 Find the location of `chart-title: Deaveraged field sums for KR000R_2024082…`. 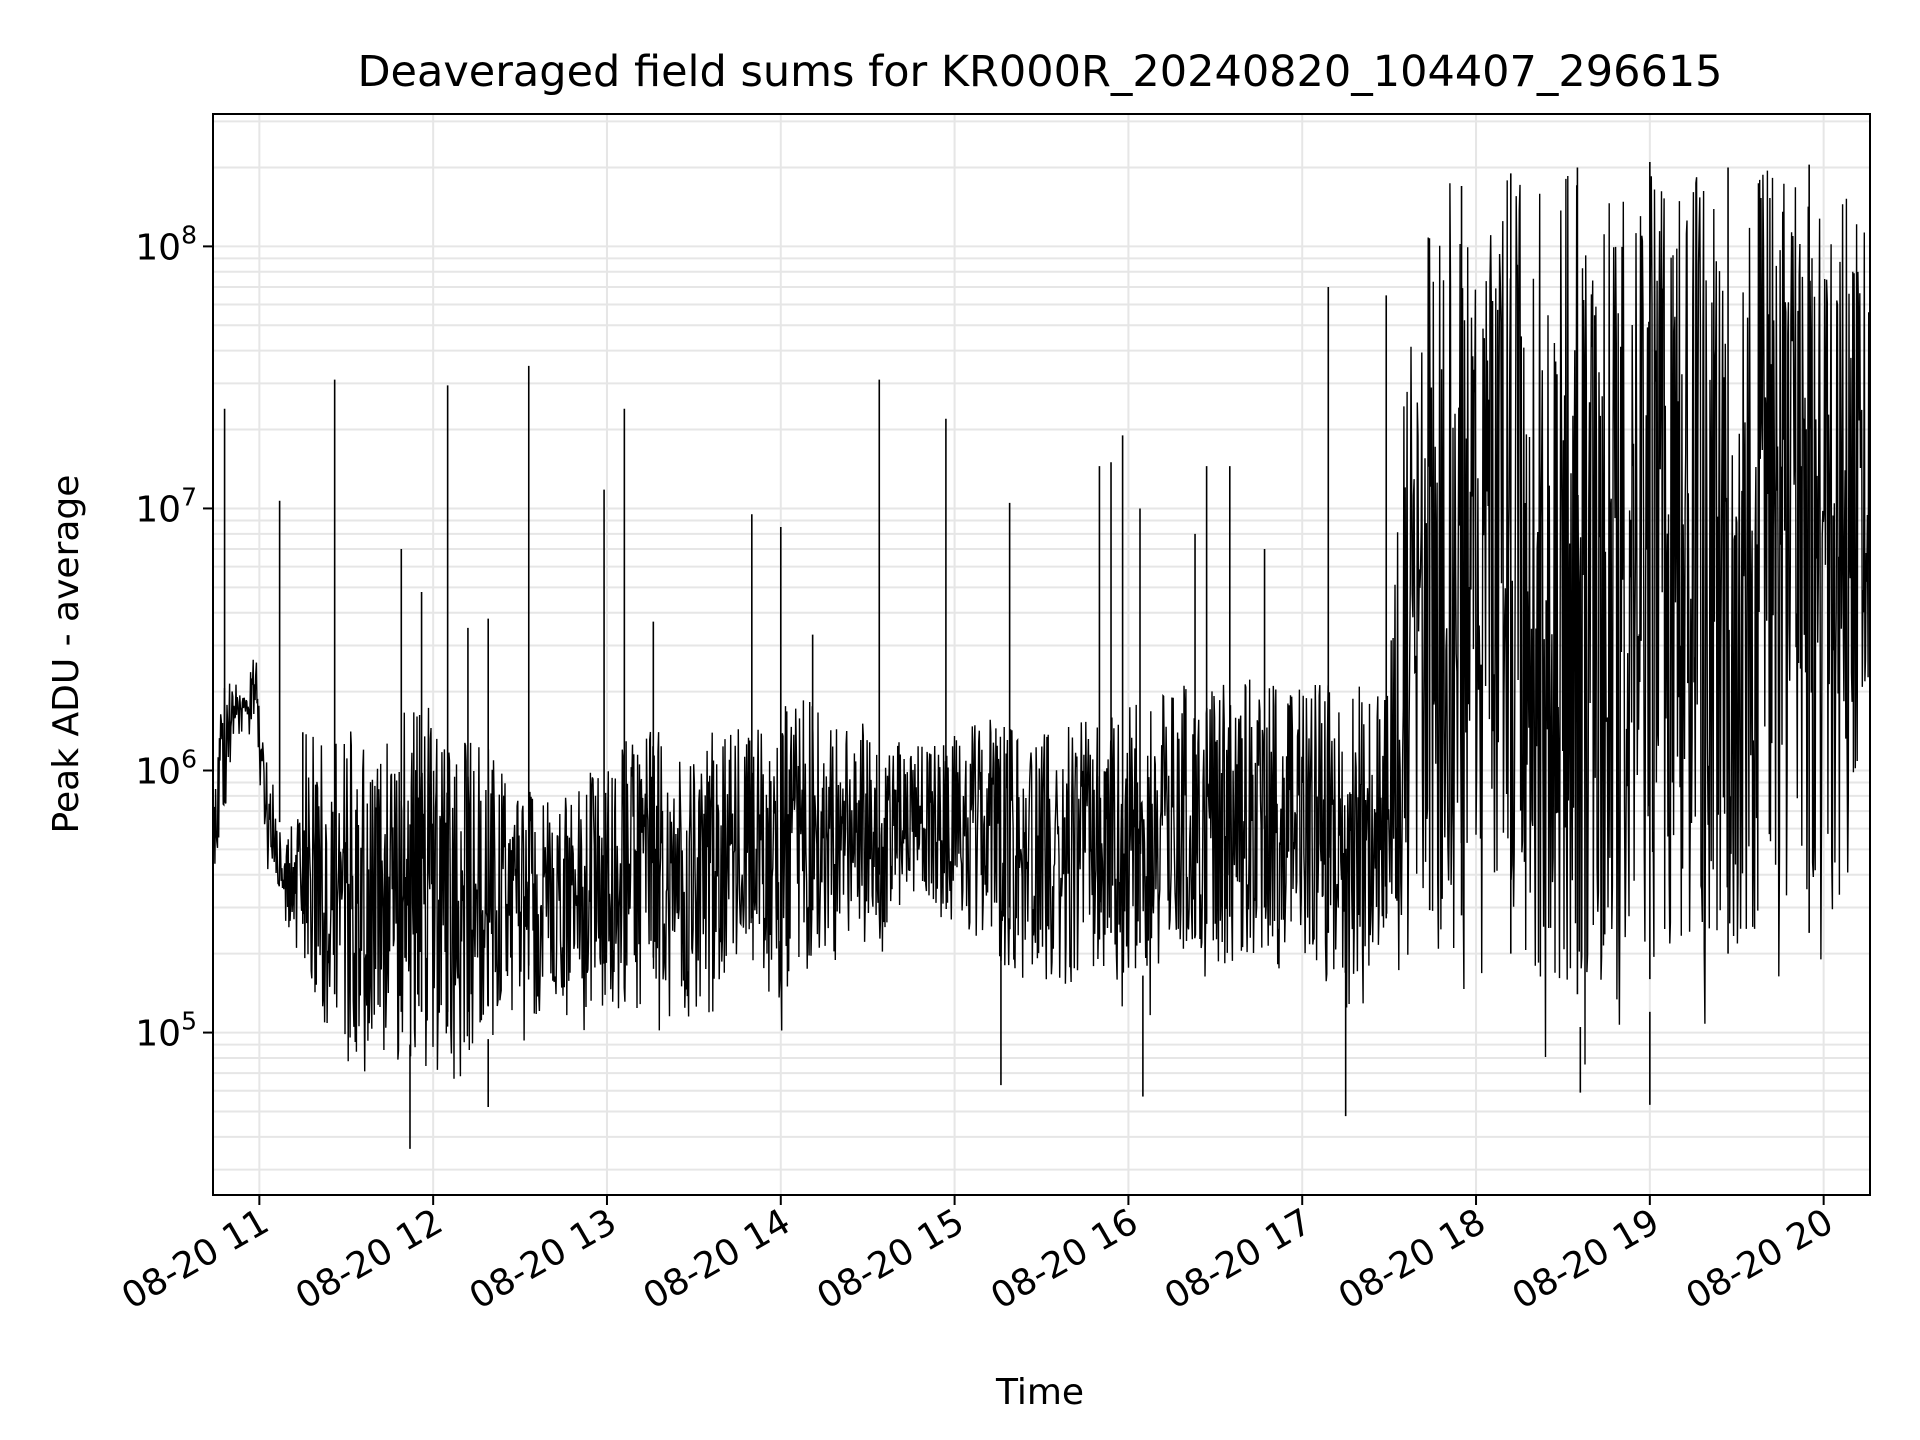

chart-title: Deaveraged field sums for KR000R_2024082… is located at coordinates (1039, 72).